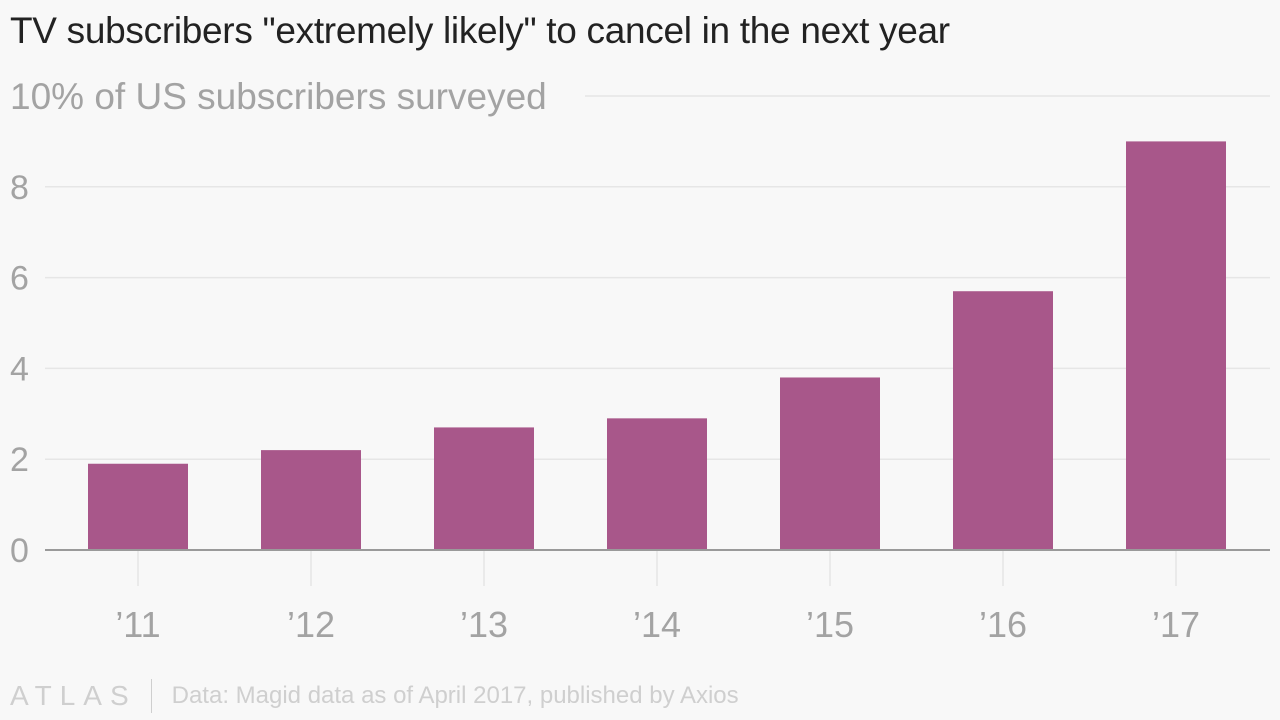 This screenshot has height=720, width=1280. I want to click on x-tick-label: ’16, so click(1003, 624).